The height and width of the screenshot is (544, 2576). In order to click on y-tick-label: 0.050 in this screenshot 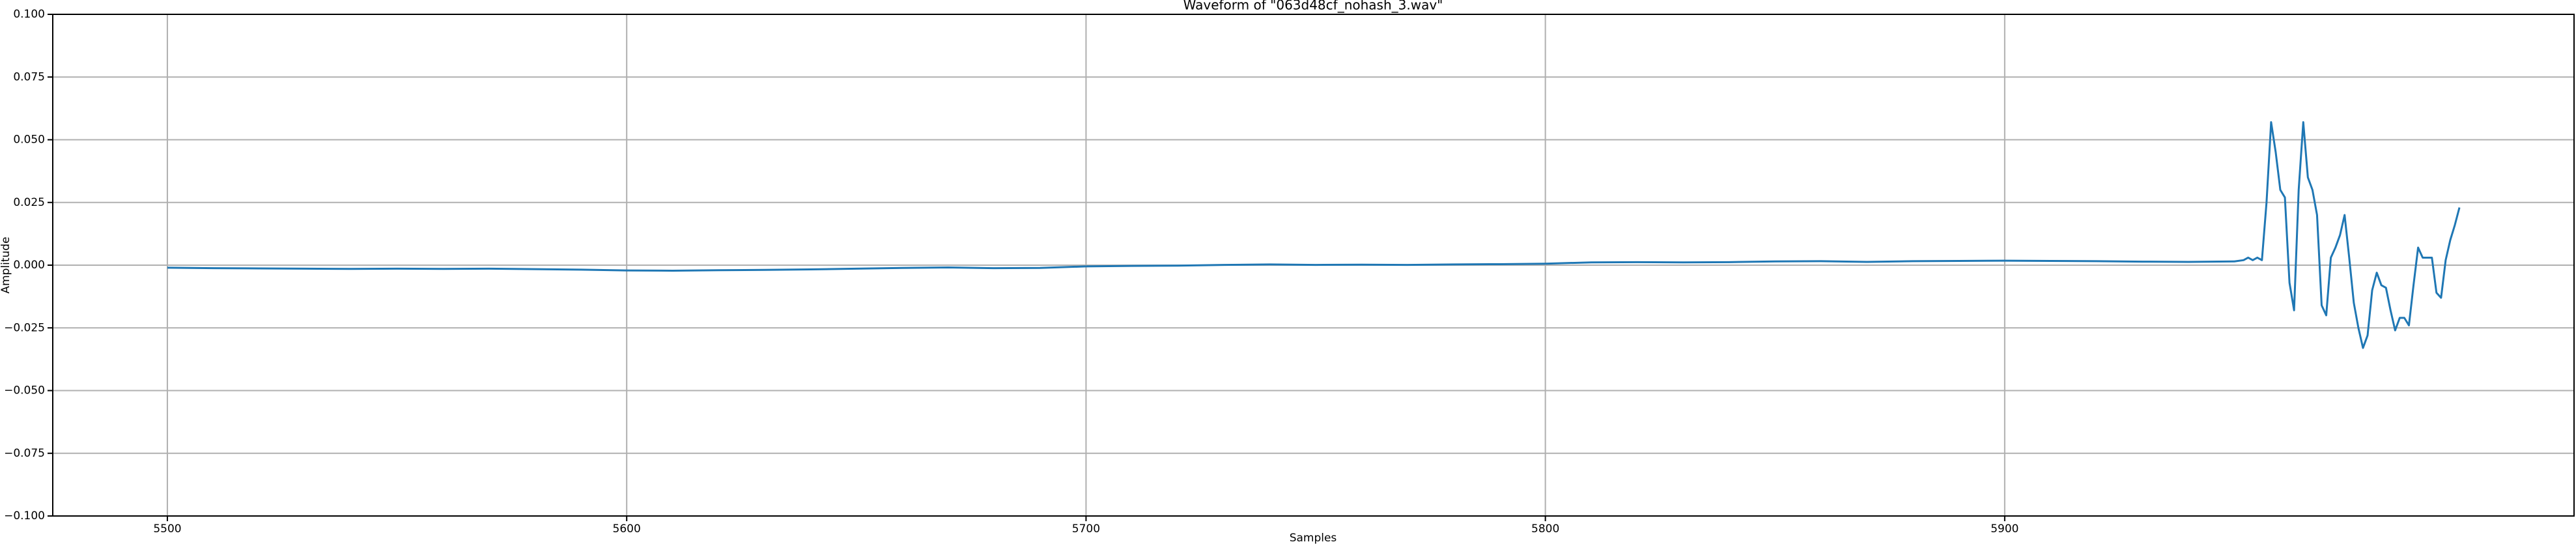, I will do `click(29, 140)`.